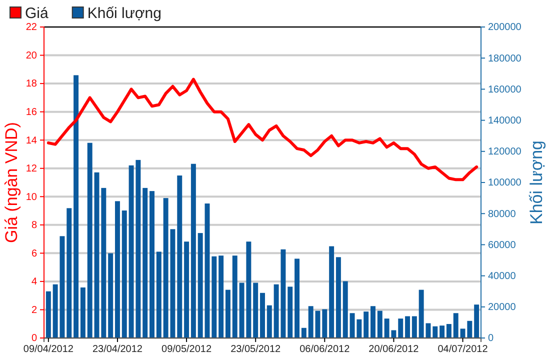 This screenshot has width=550, height=364. What do you see at coordinates (505, 58) in the screenshot?
I see `y2-tick-label: 180000` at bounding box center [505, 58].